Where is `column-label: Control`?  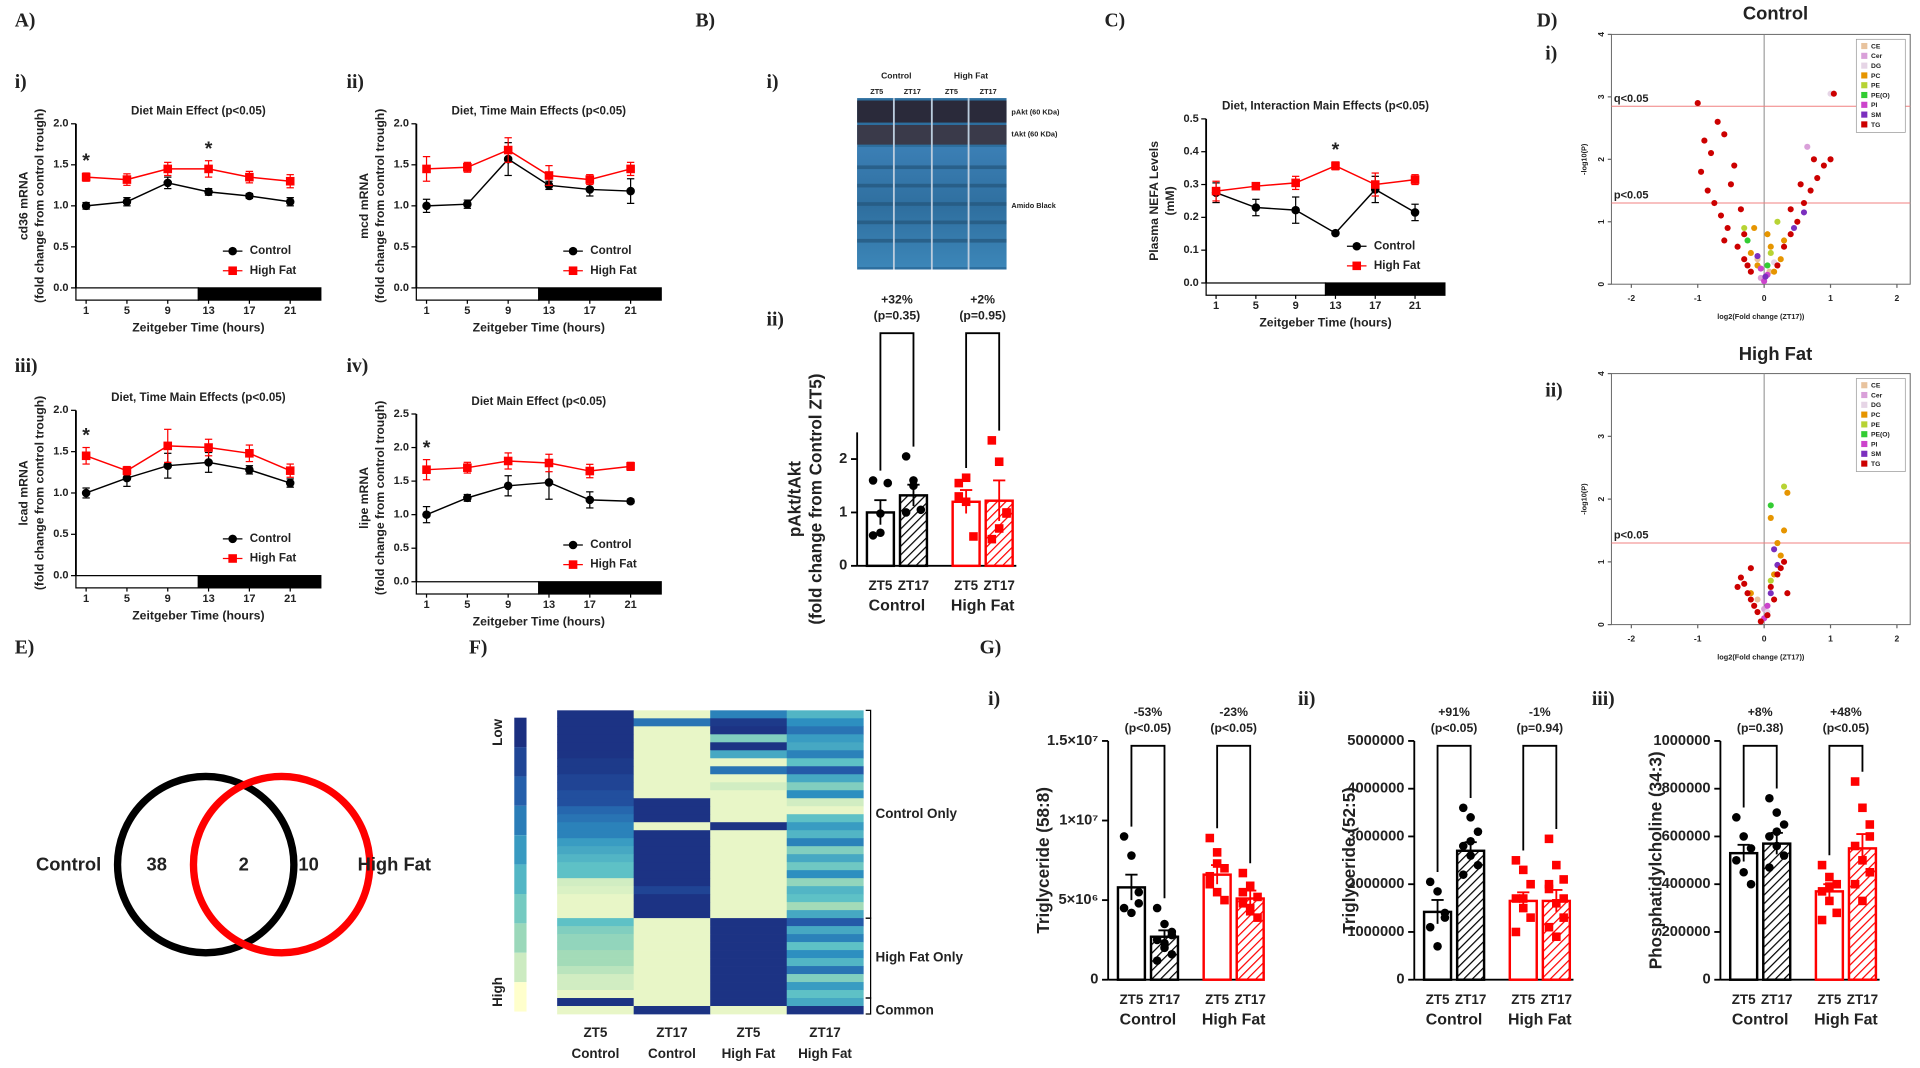 column-label: Control is located at coordinates (595, 1053).